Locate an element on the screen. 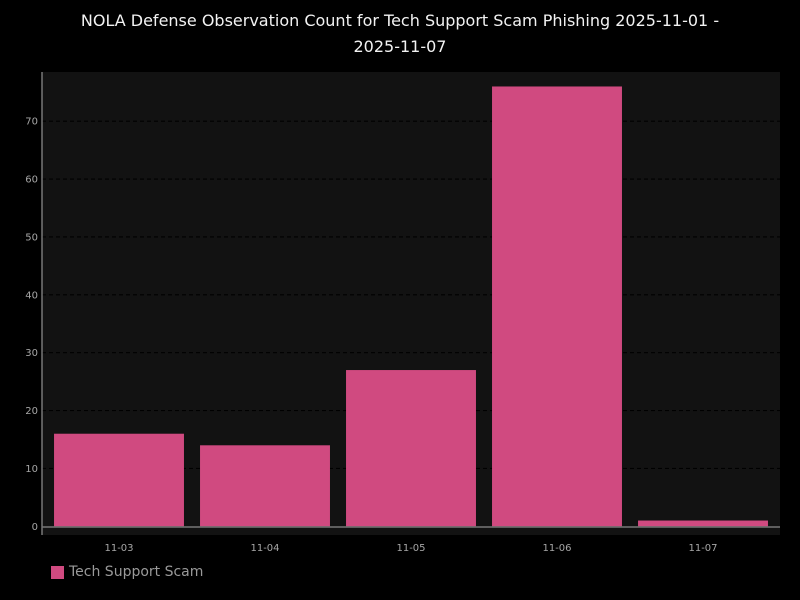  y-tick-label: 0 is located at coordinates (35, 527).